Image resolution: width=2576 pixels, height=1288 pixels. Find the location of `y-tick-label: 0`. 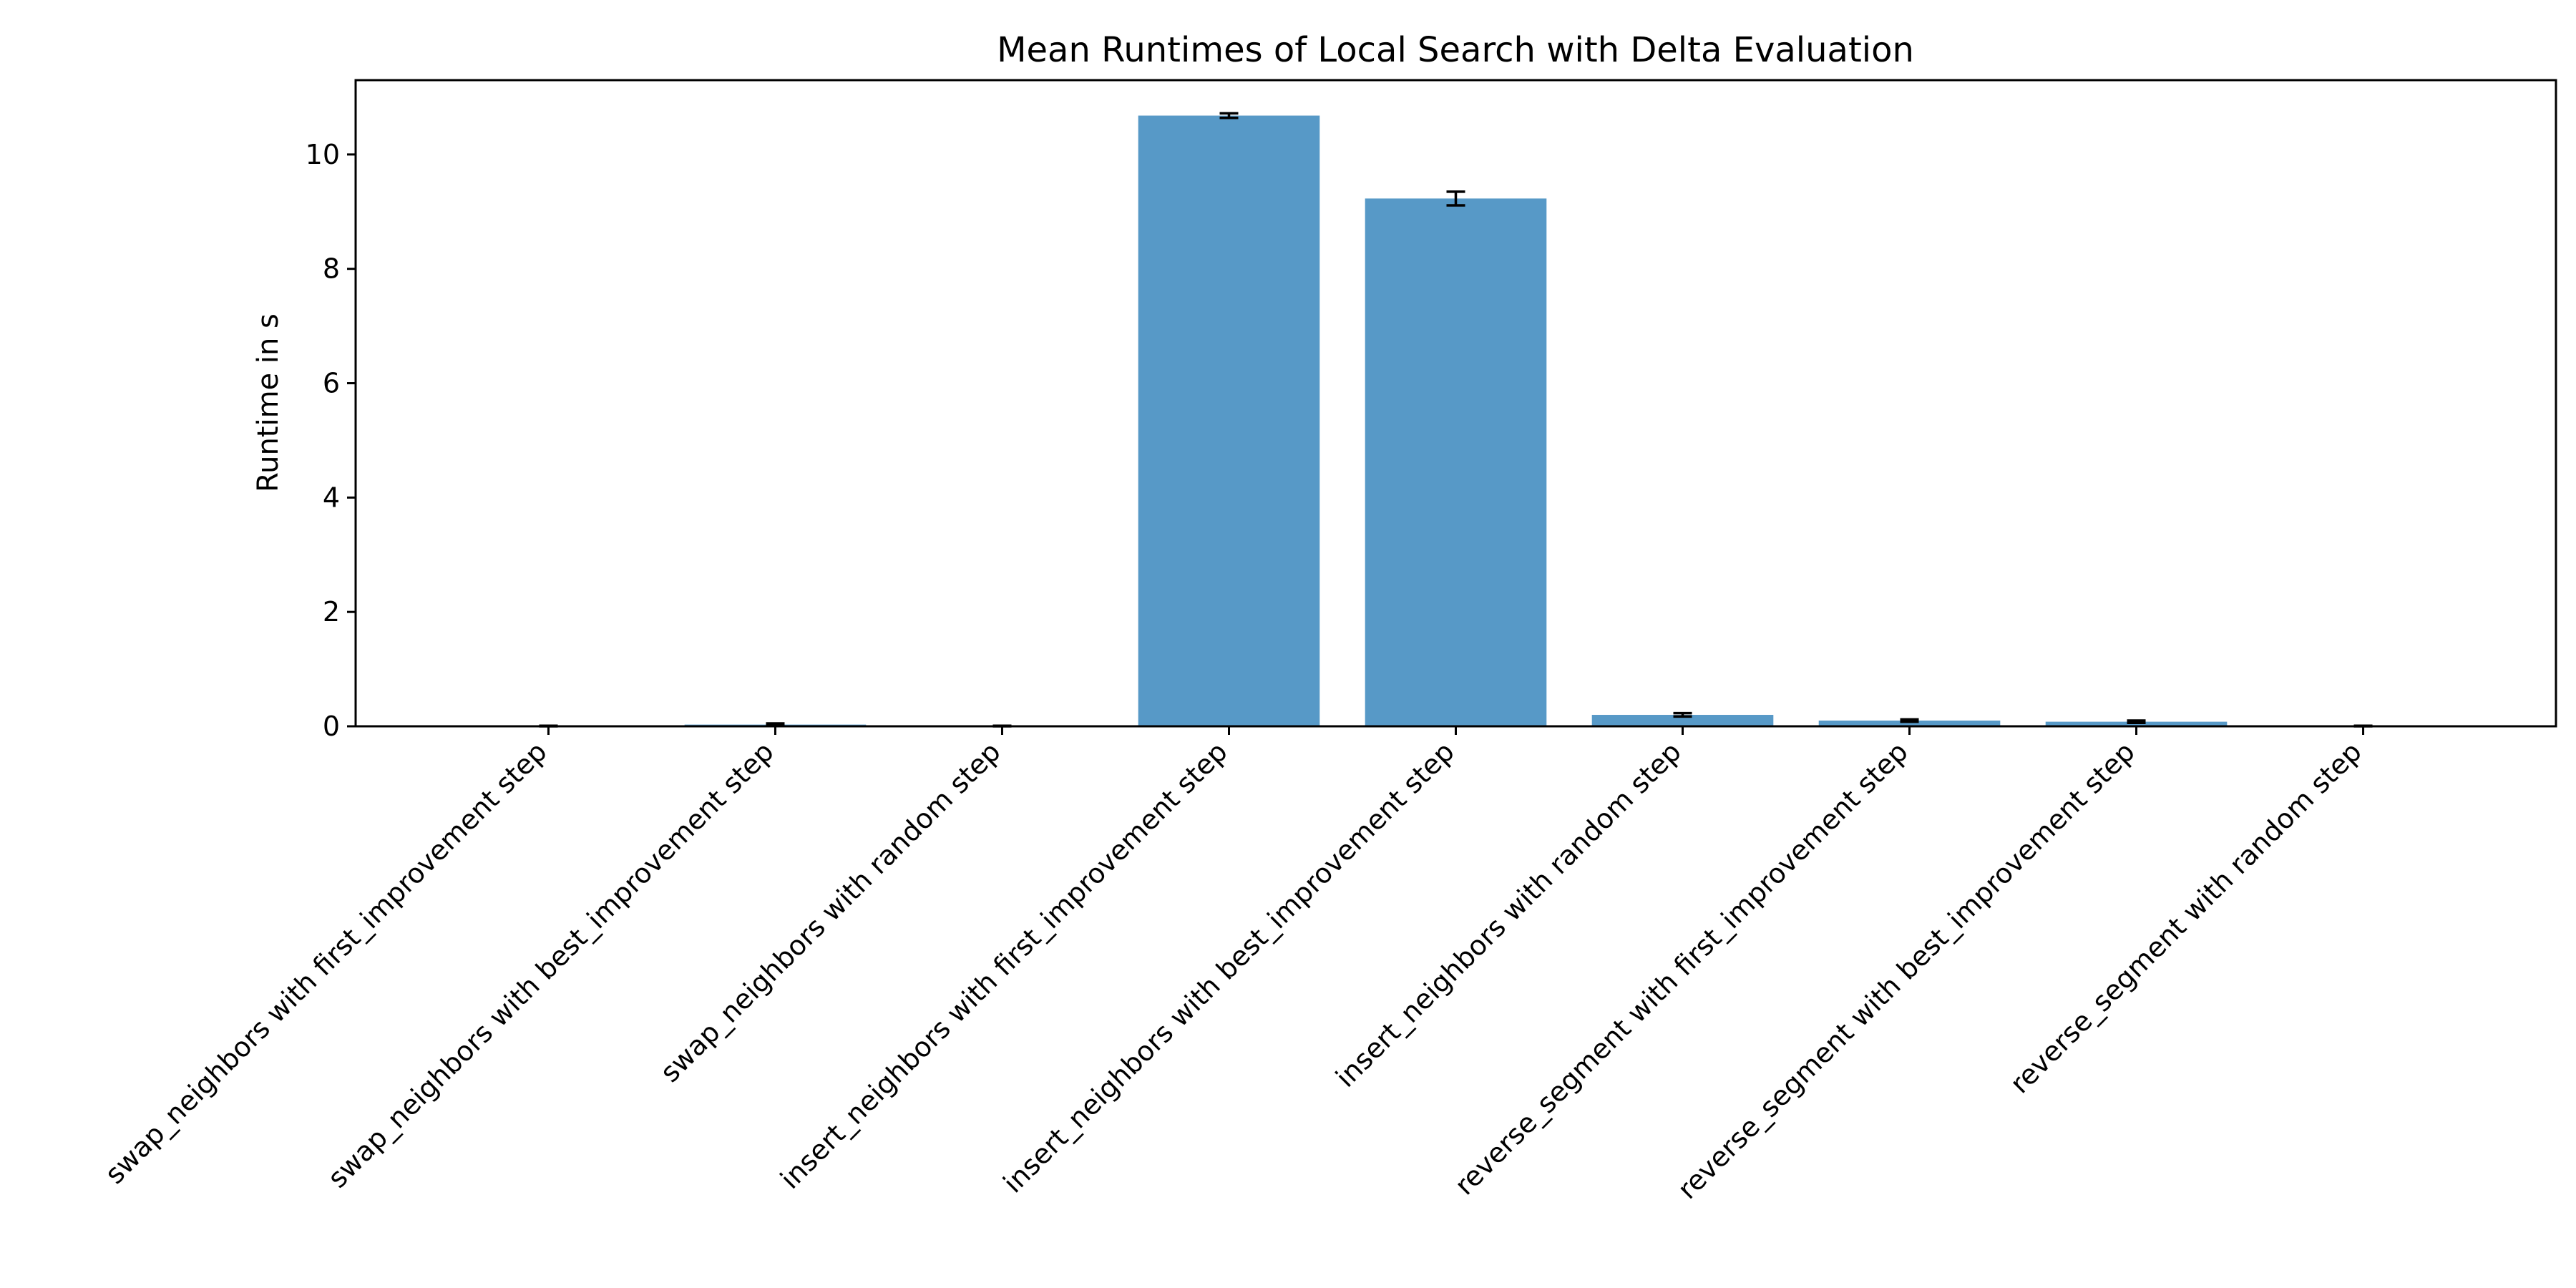

y-tick-label: 0 is located at coordinates (331, 726).